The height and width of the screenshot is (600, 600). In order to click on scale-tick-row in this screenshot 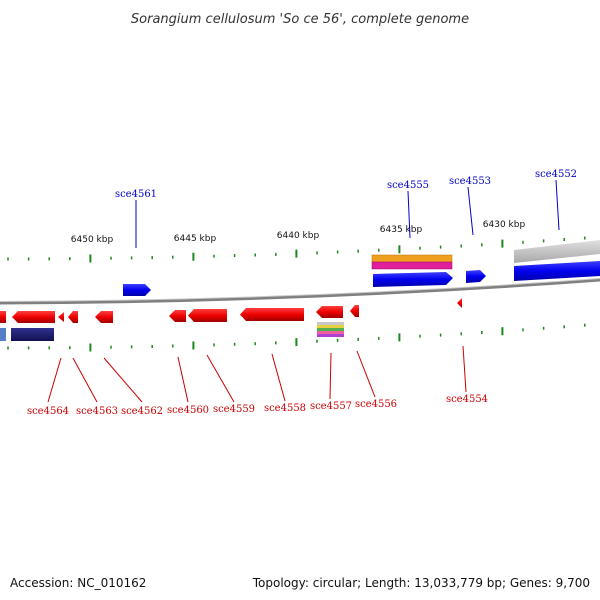, I will do `click(296, 249)`.